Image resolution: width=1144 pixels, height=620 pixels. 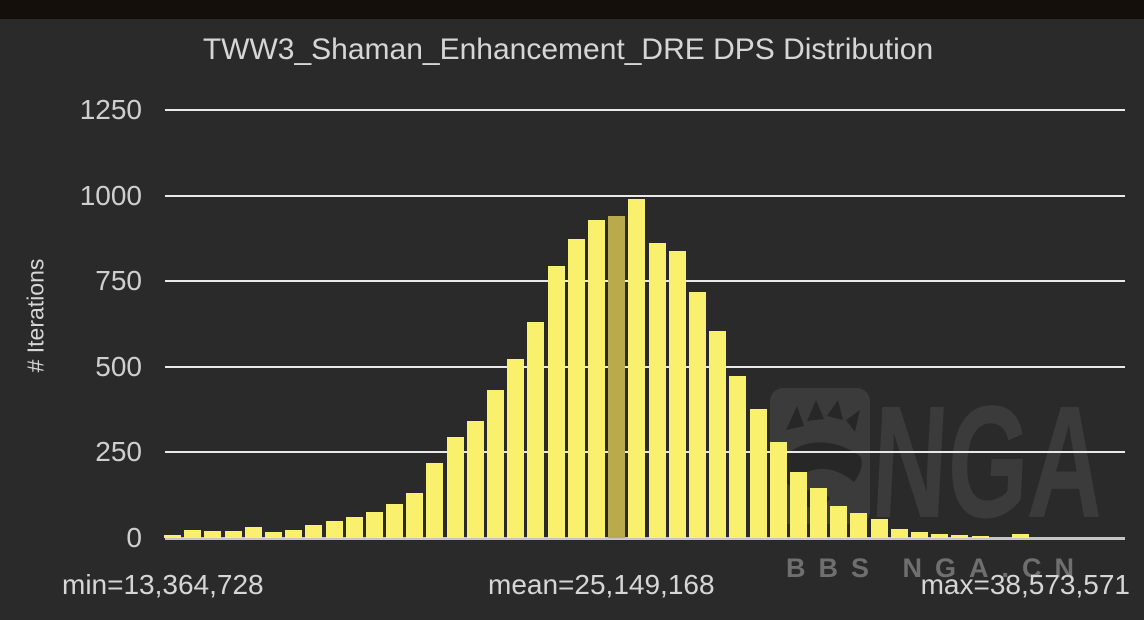 I want to click on y-tick-label-750: 750, so click(x=118, y=280).